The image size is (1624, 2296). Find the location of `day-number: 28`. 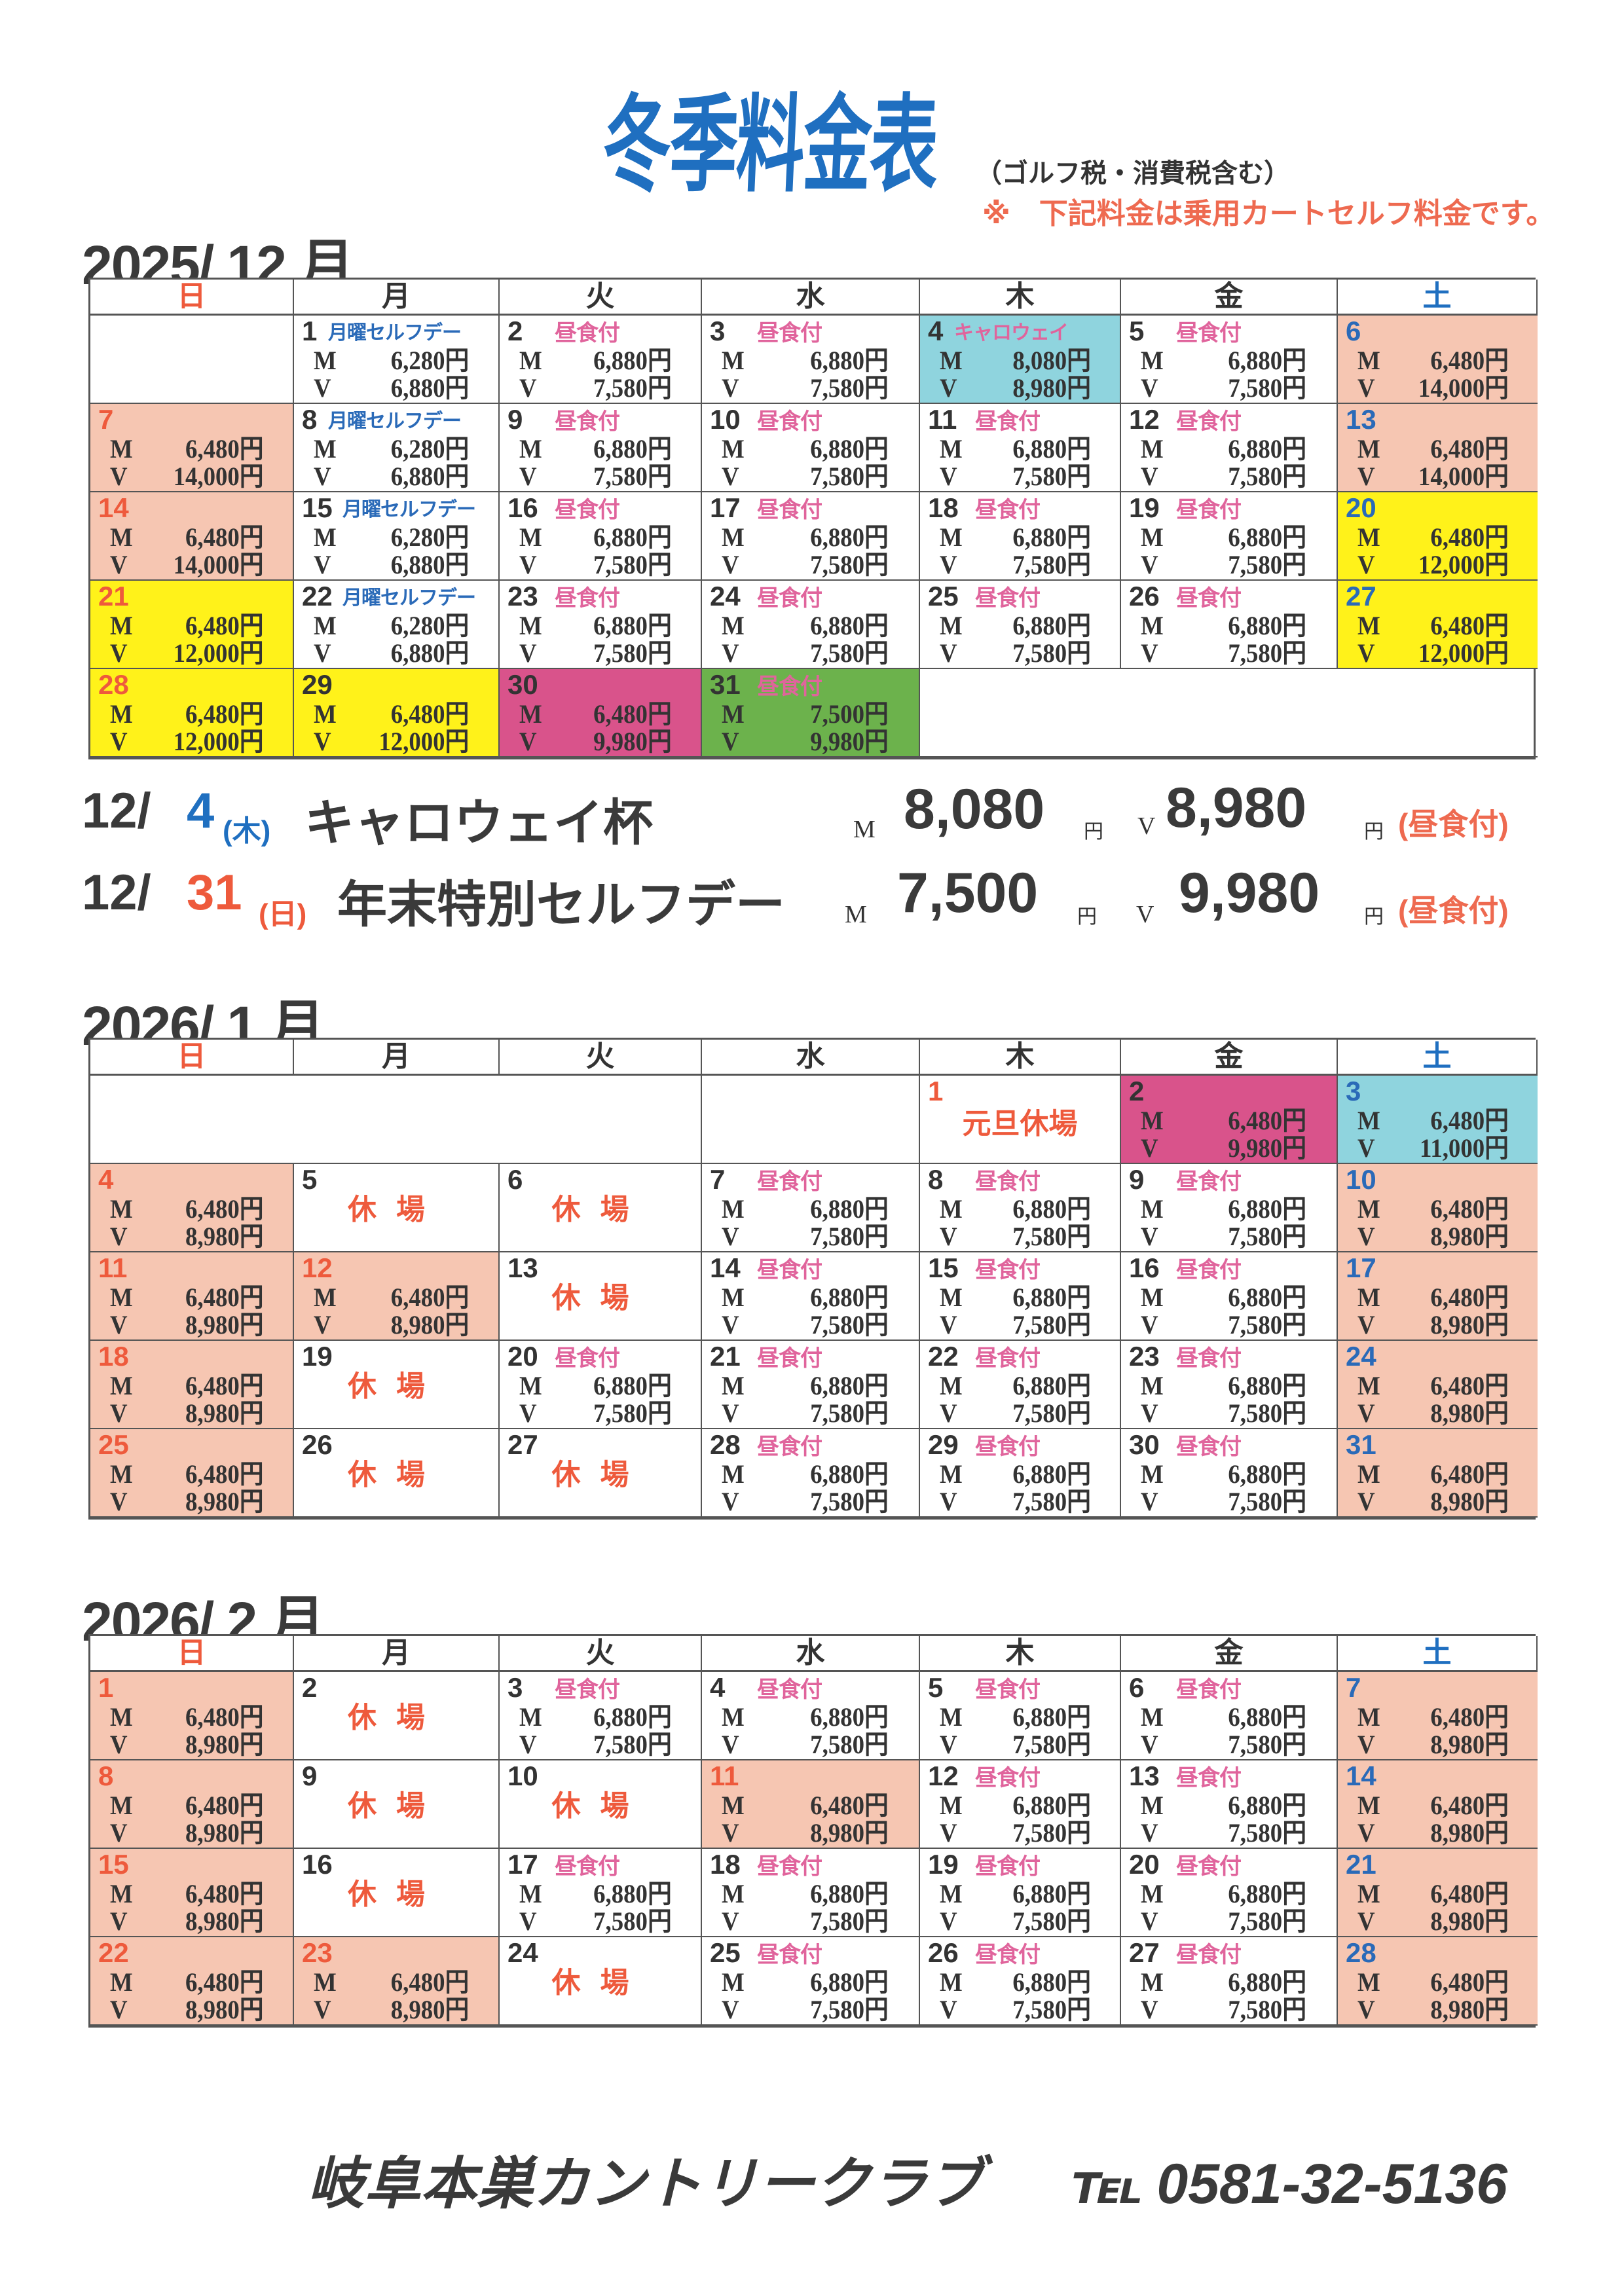

day-number: 28 is located at coordinates (113, 684).